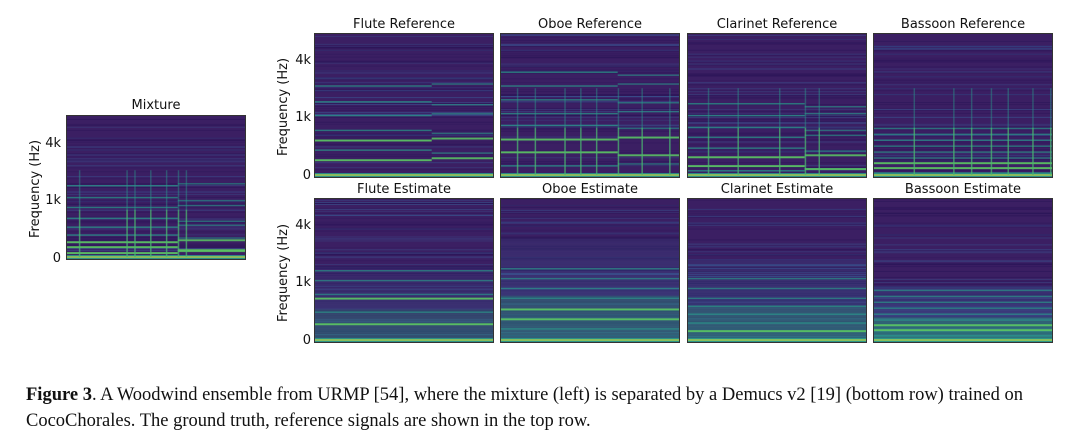 The image size is (1080, 446). Describe the element at coordinates (283, 272) in the screenshot. I see `y-axis-label-bottom: Frequency (Hz)` at that location.